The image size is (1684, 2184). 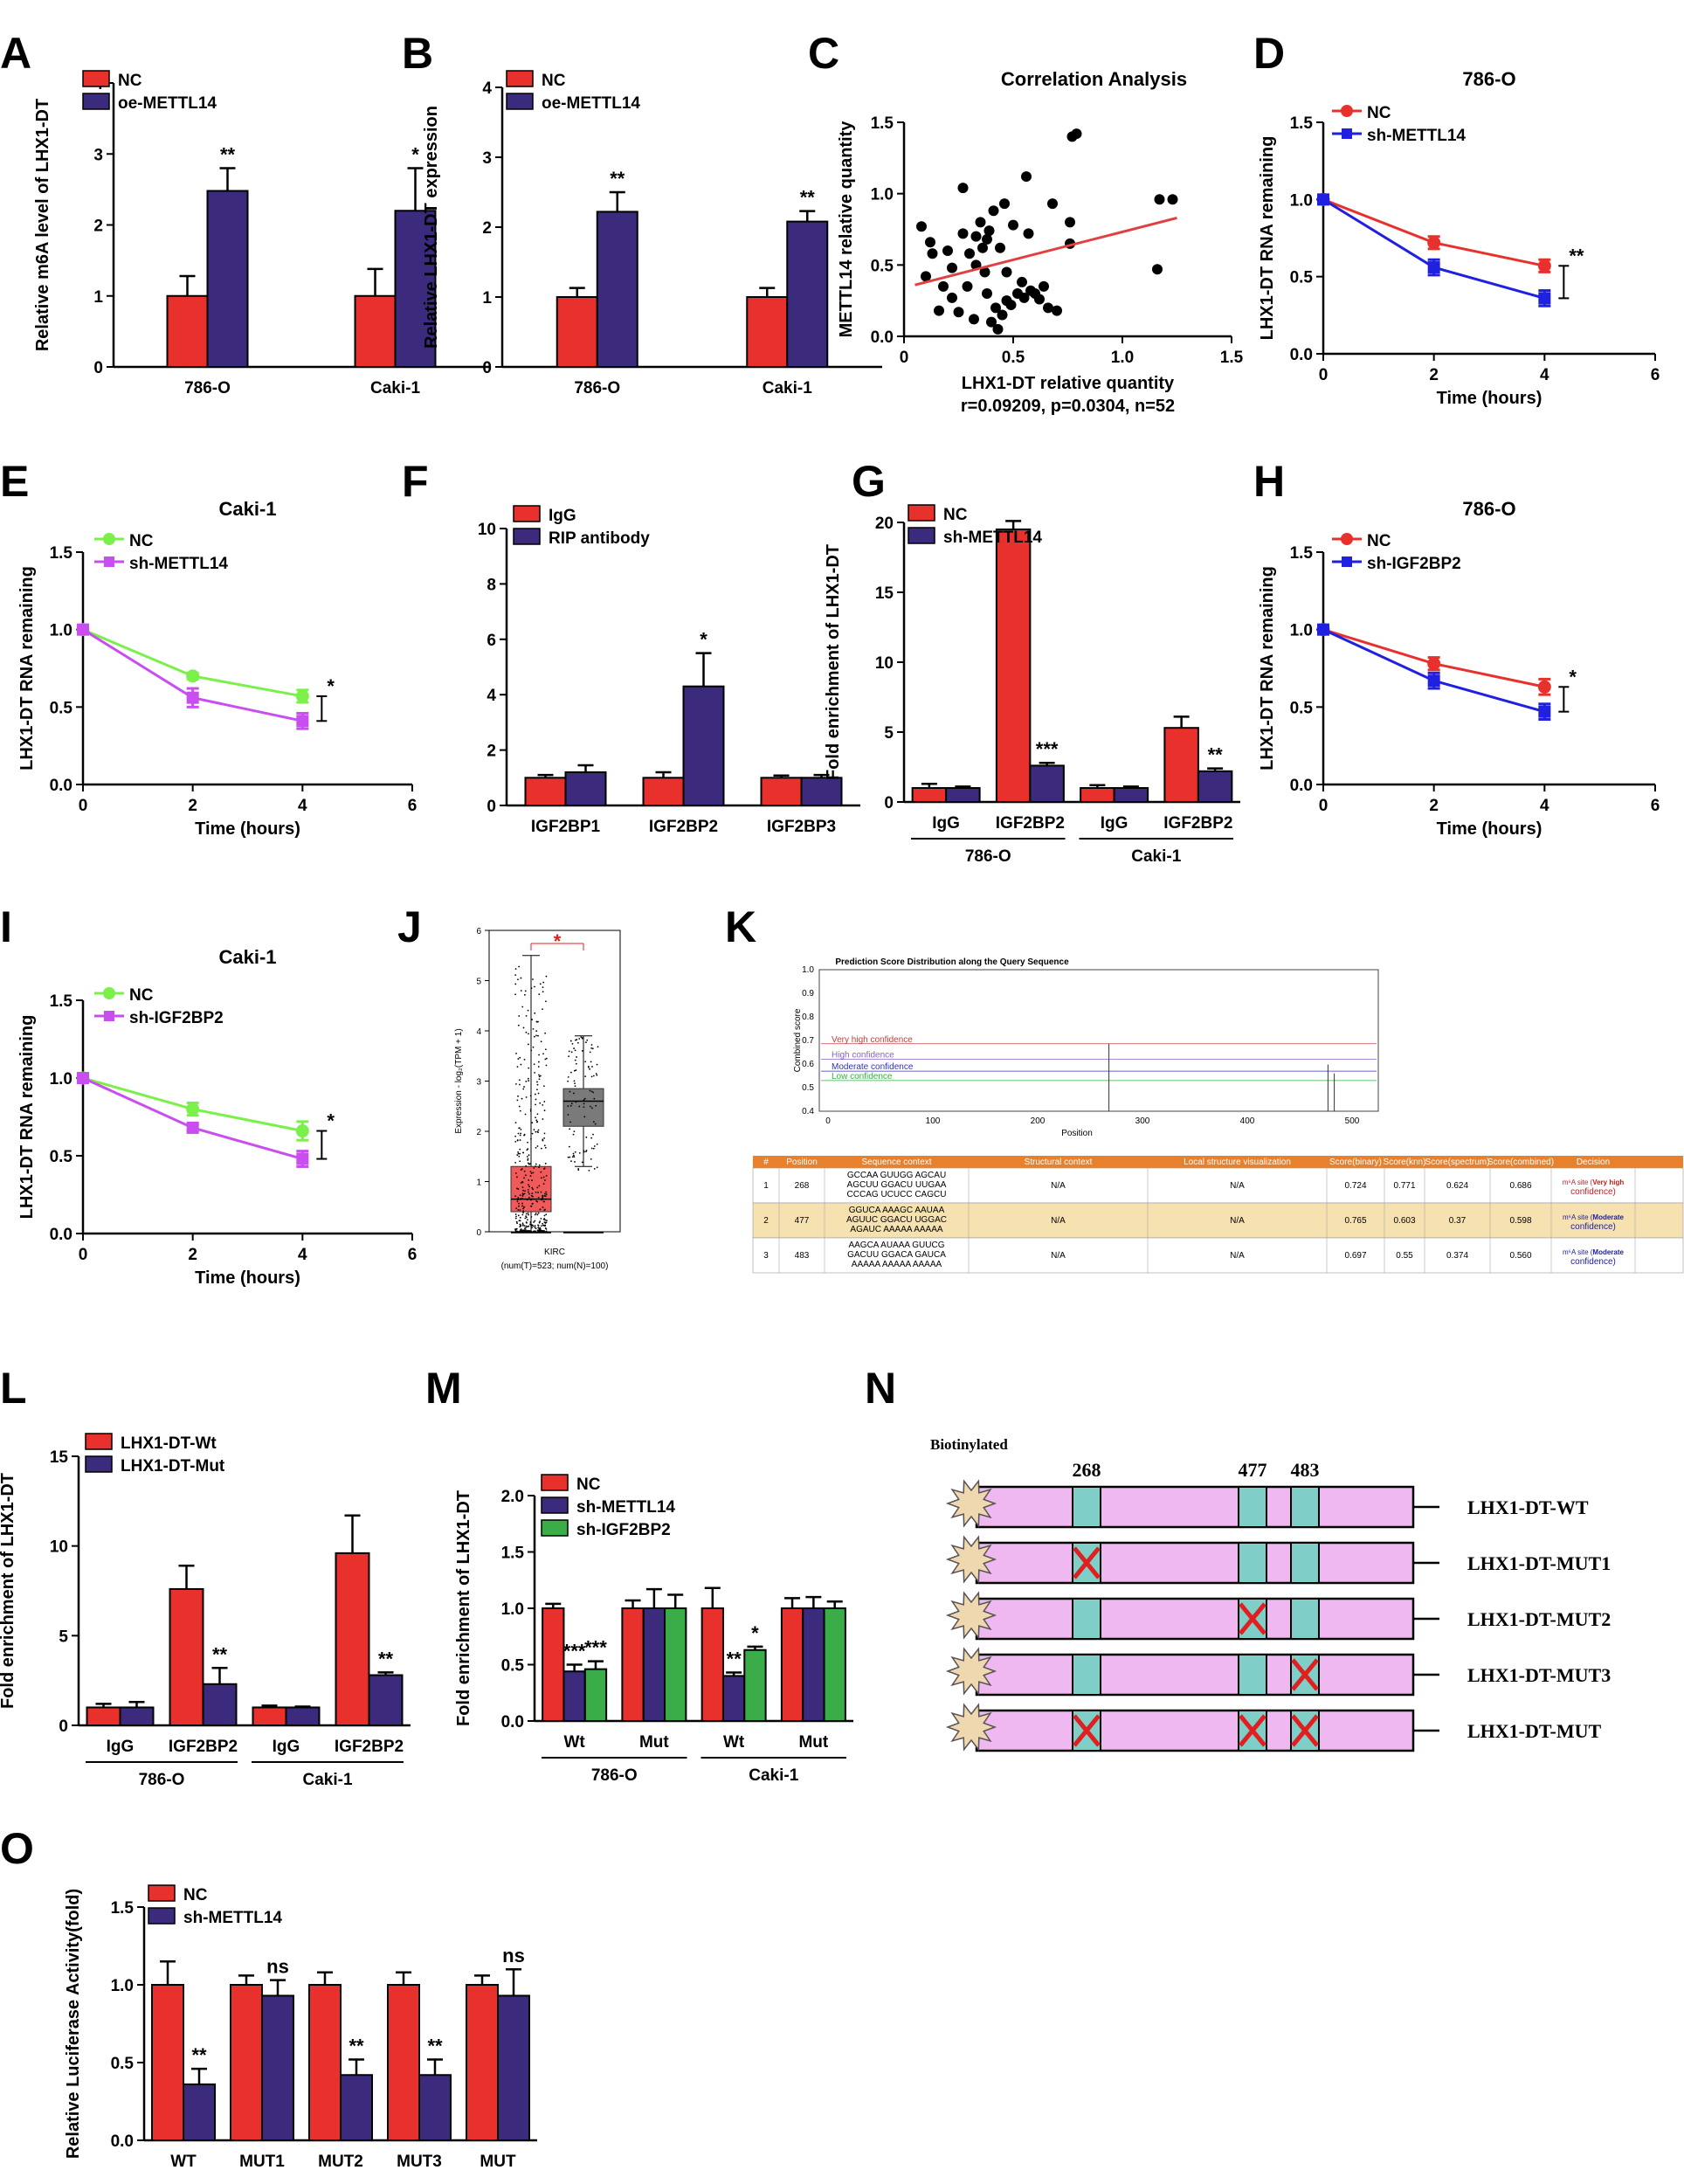 What do you see at coordinates (880, 1388) in the screenshot?
I see `panel-letter-n: N` at bounding box center [880, 1388].